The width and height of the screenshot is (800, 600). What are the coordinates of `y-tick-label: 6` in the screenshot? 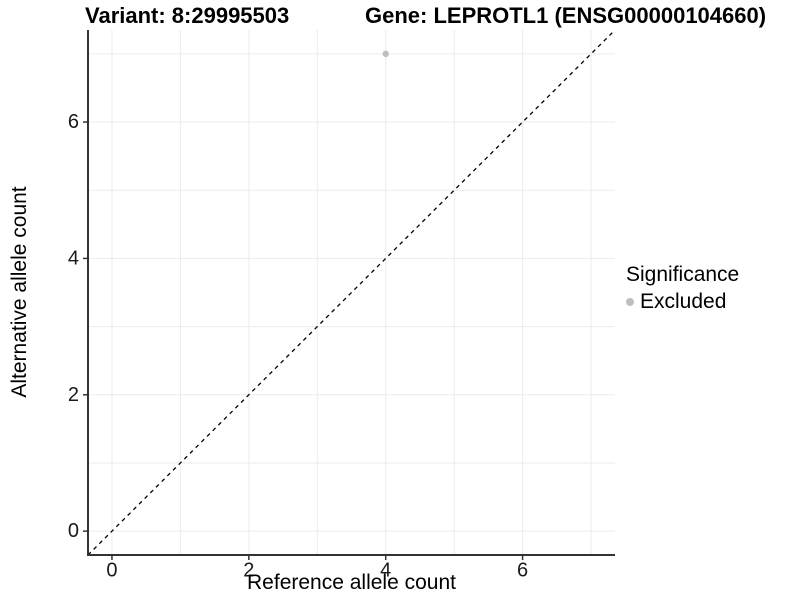 It's located at (73, 122).